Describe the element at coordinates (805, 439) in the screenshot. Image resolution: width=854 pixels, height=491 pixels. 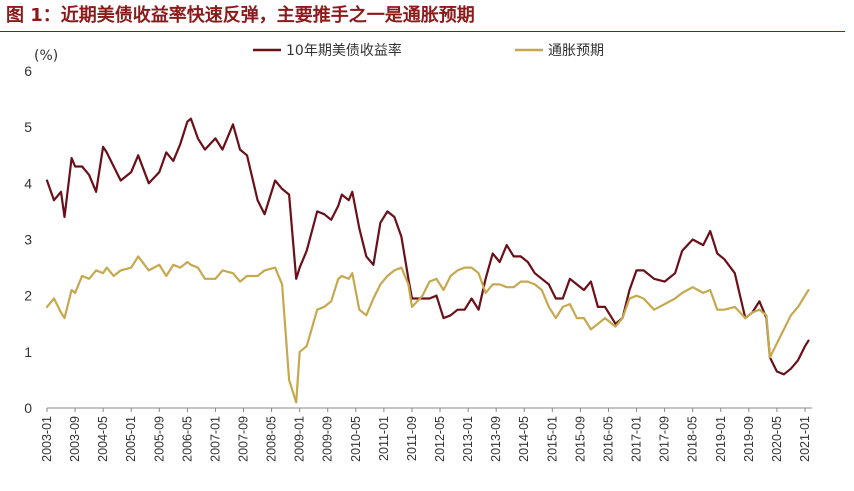
I see `x-tick-label: 2021-01` at that location.